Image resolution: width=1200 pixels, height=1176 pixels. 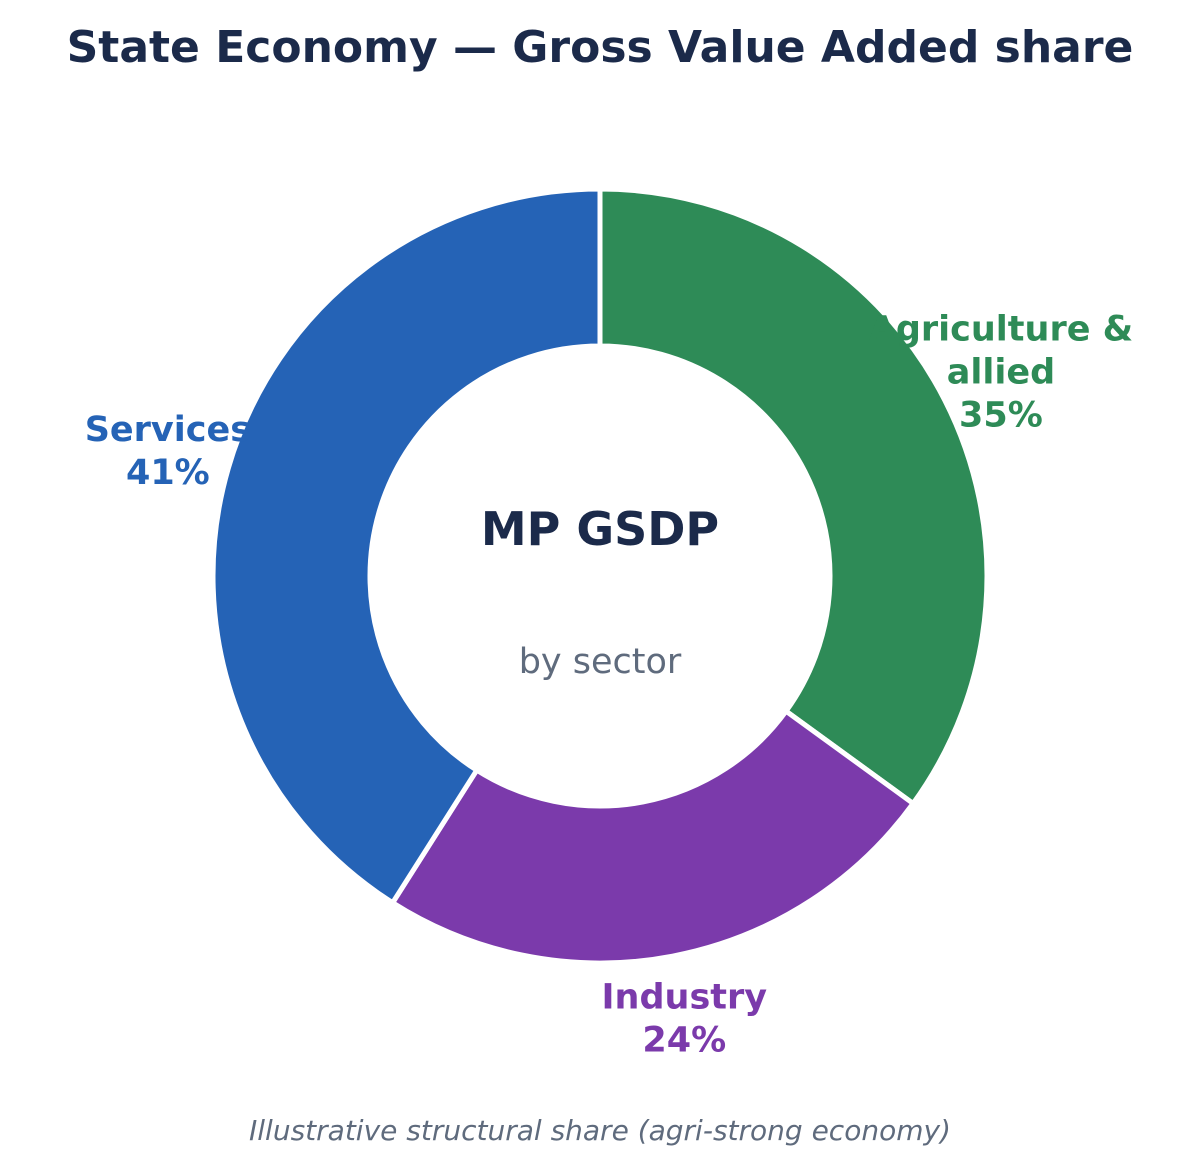 What do you see at coordinates (1001, 416) in the screenshot?
I see `slice-value-label: 35%` at bounding box center [1001, 416].